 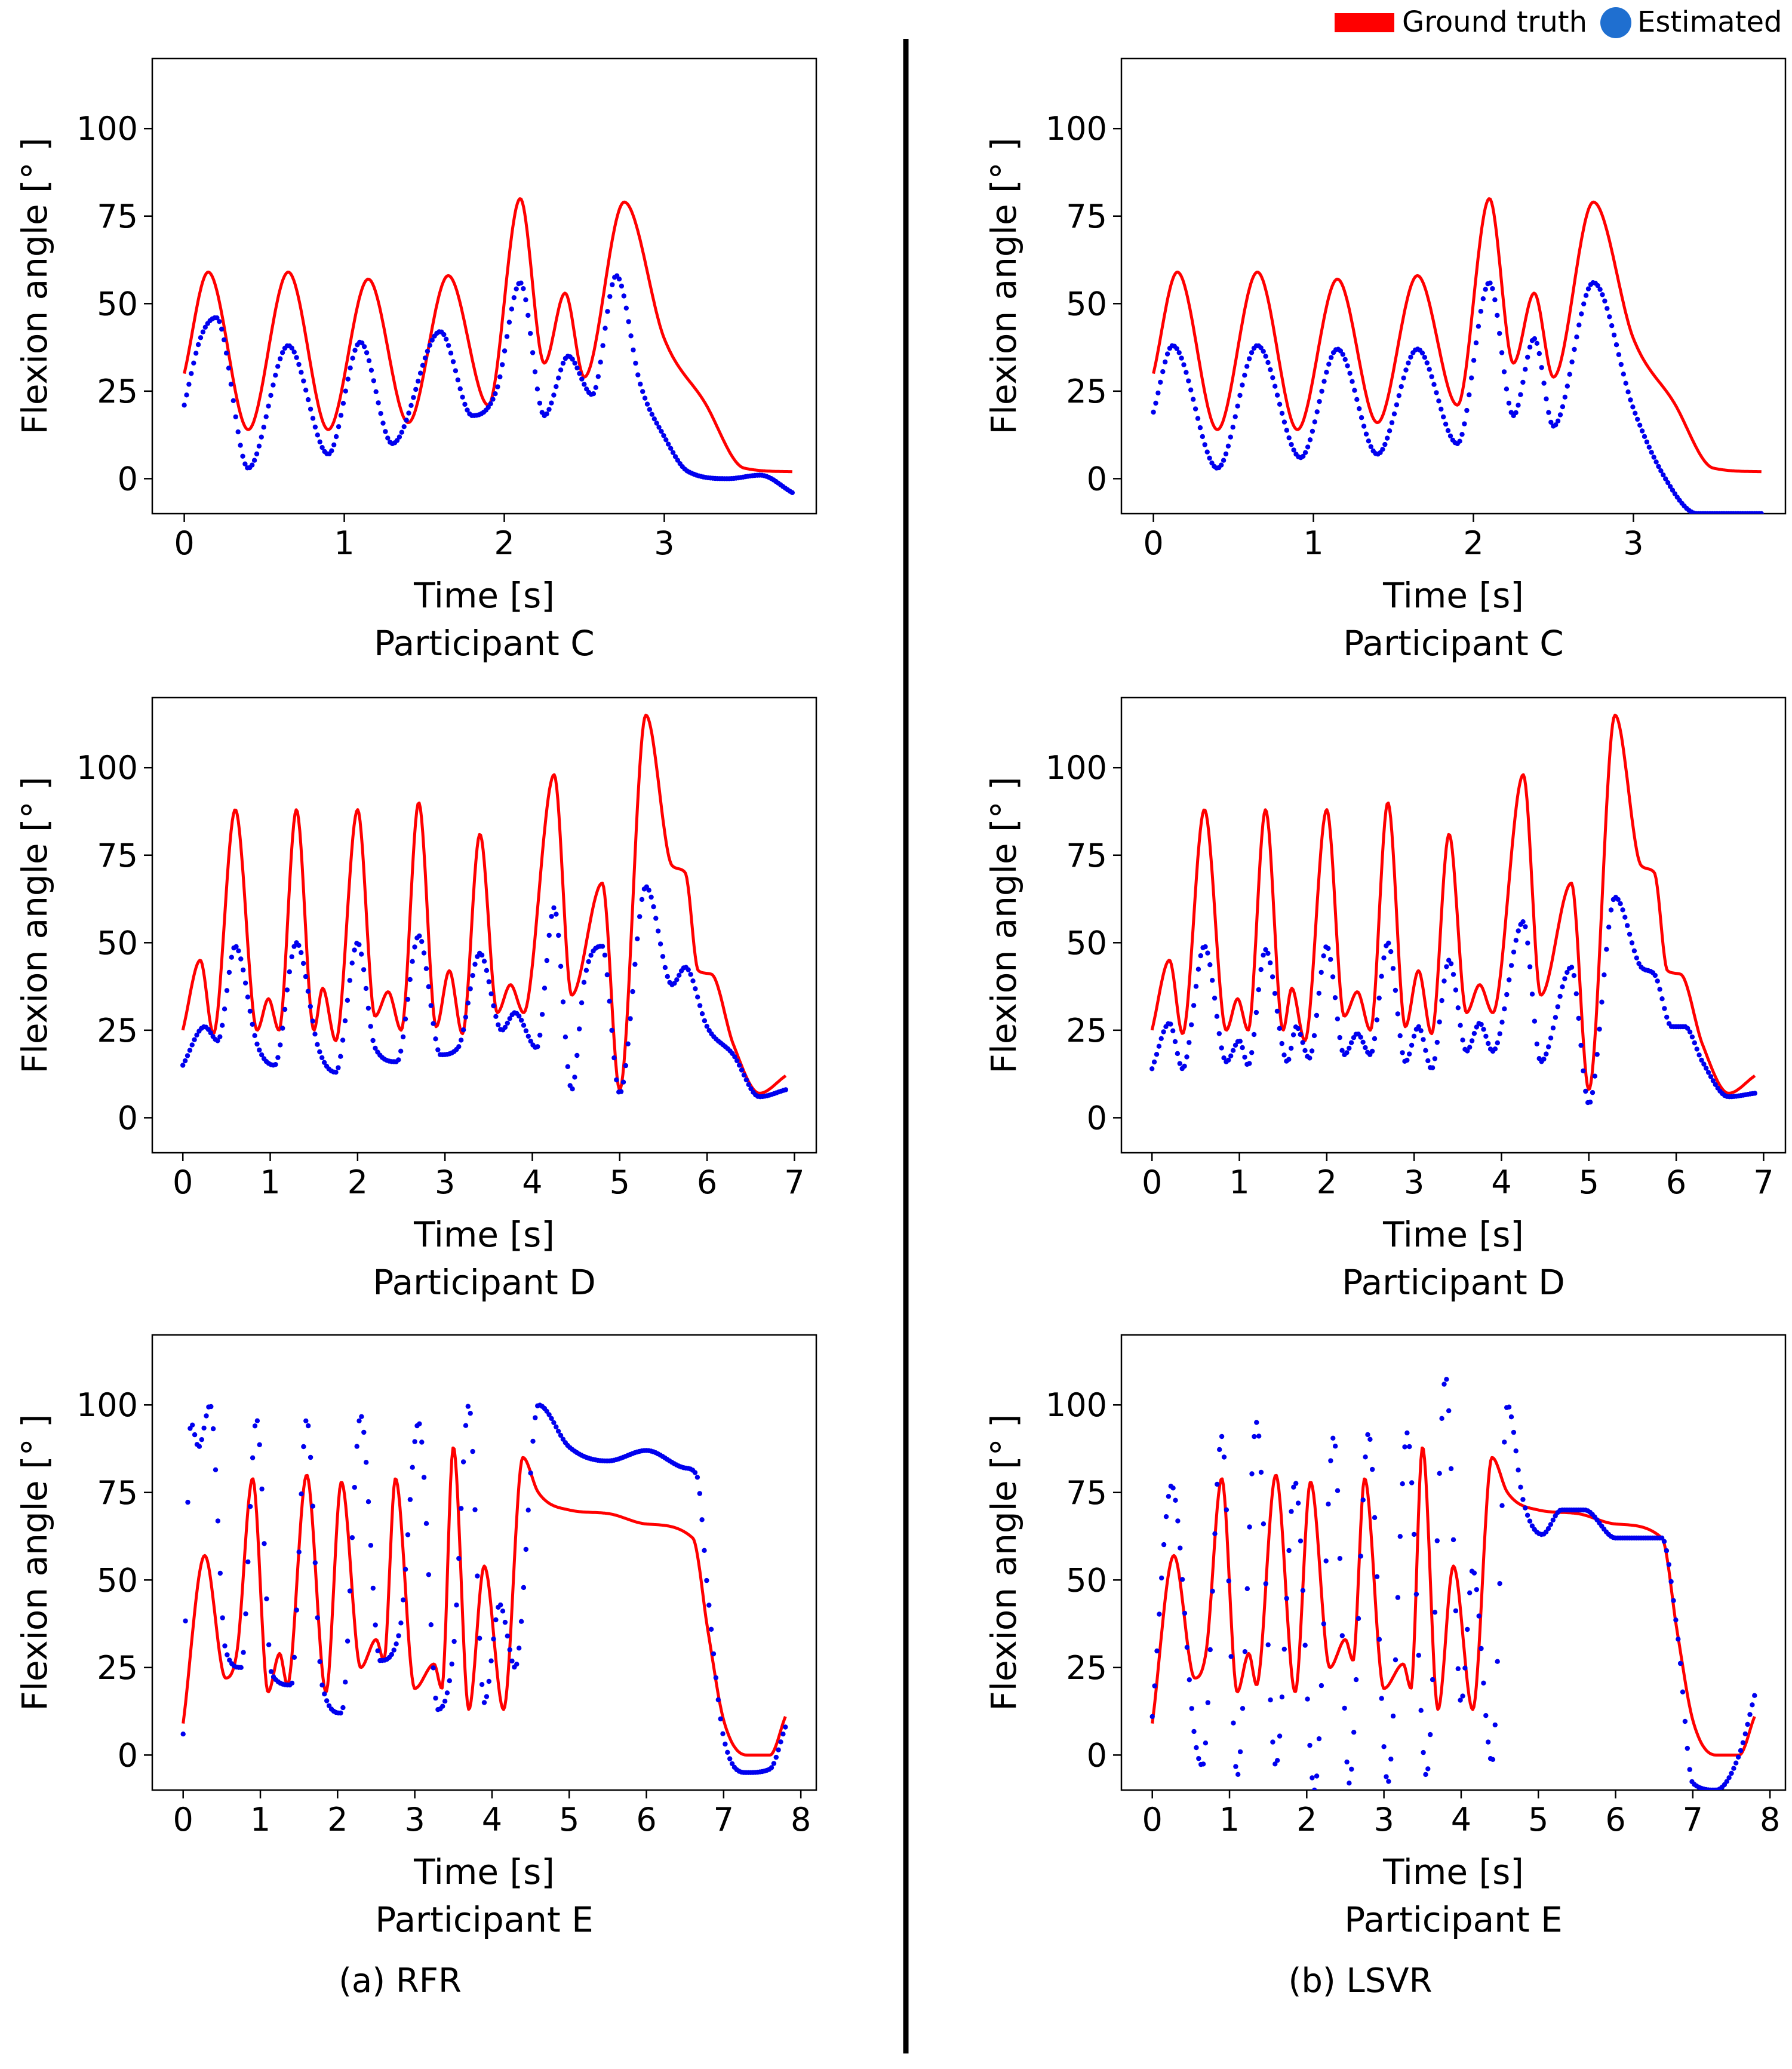 I want to click on series-line-ground-truth, so click(x=484, y=904).